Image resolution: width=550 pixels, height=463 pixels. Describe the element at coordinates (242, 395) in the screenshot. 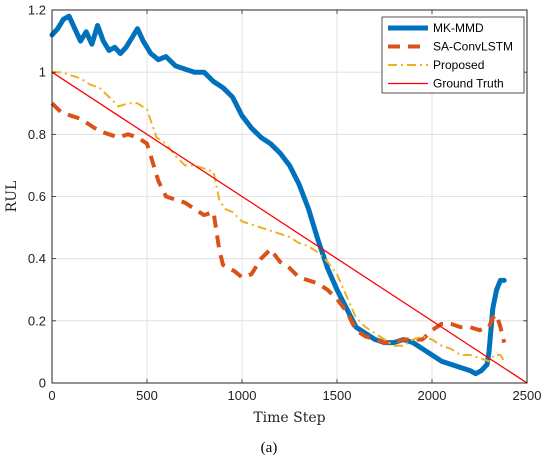

I see `x-tick-label-2: 1000` at that location.